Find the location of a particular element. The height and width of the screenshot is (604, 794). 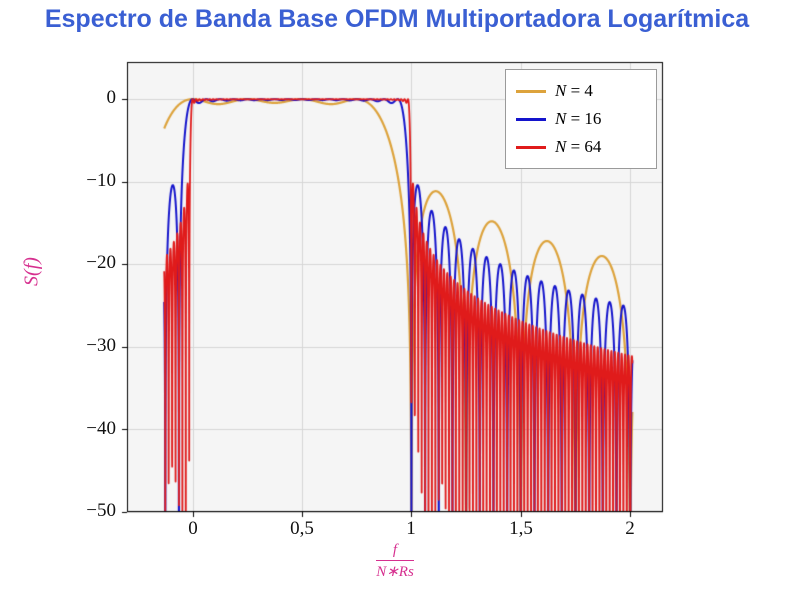

x-tick-0: 0 is located at coordinates (193, 528).